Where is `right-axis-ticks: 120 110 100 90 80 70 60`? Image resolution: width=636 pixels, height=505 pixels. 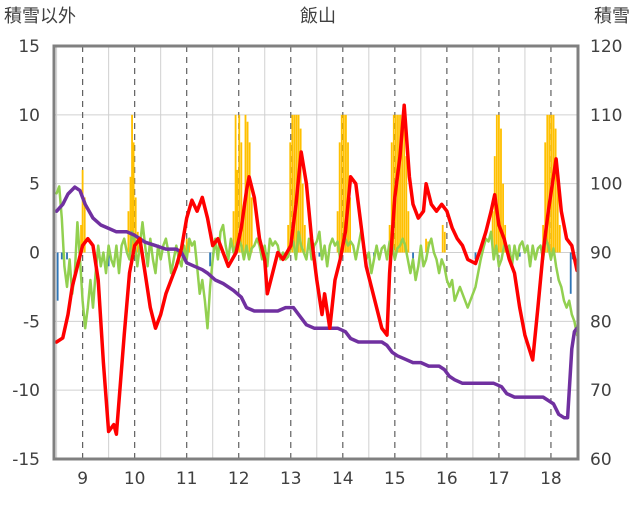
right-axis-ticks: 120 110 100 90 80 70 60 is located at coordinates (606, 253).